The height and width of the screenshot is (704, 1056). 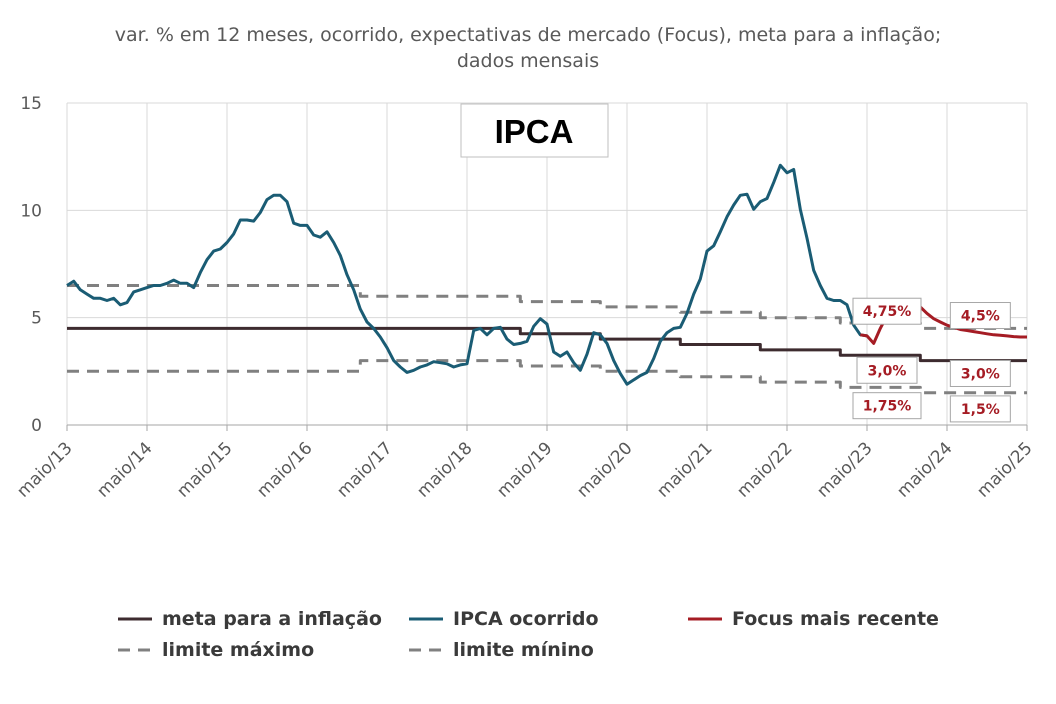 I want to click on legend-swatch-min, so click(x=426, y=650).